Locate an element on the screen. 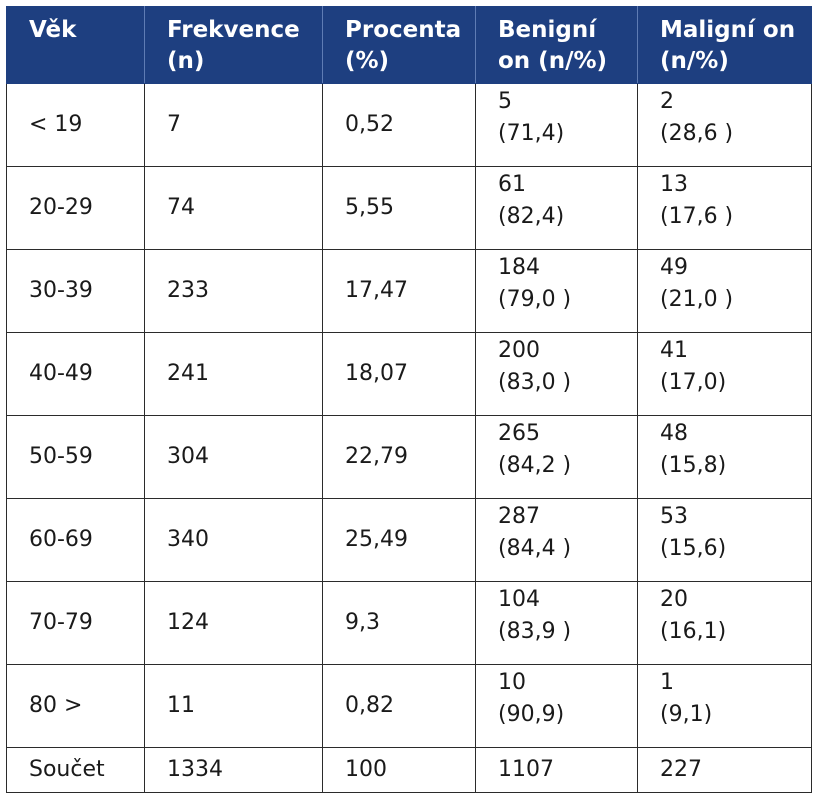 The image size is (817, 800). table-row: 50-59 304 22,79 265 (84,2 ) 48 (15,8) is located at coordinates (409, 457).